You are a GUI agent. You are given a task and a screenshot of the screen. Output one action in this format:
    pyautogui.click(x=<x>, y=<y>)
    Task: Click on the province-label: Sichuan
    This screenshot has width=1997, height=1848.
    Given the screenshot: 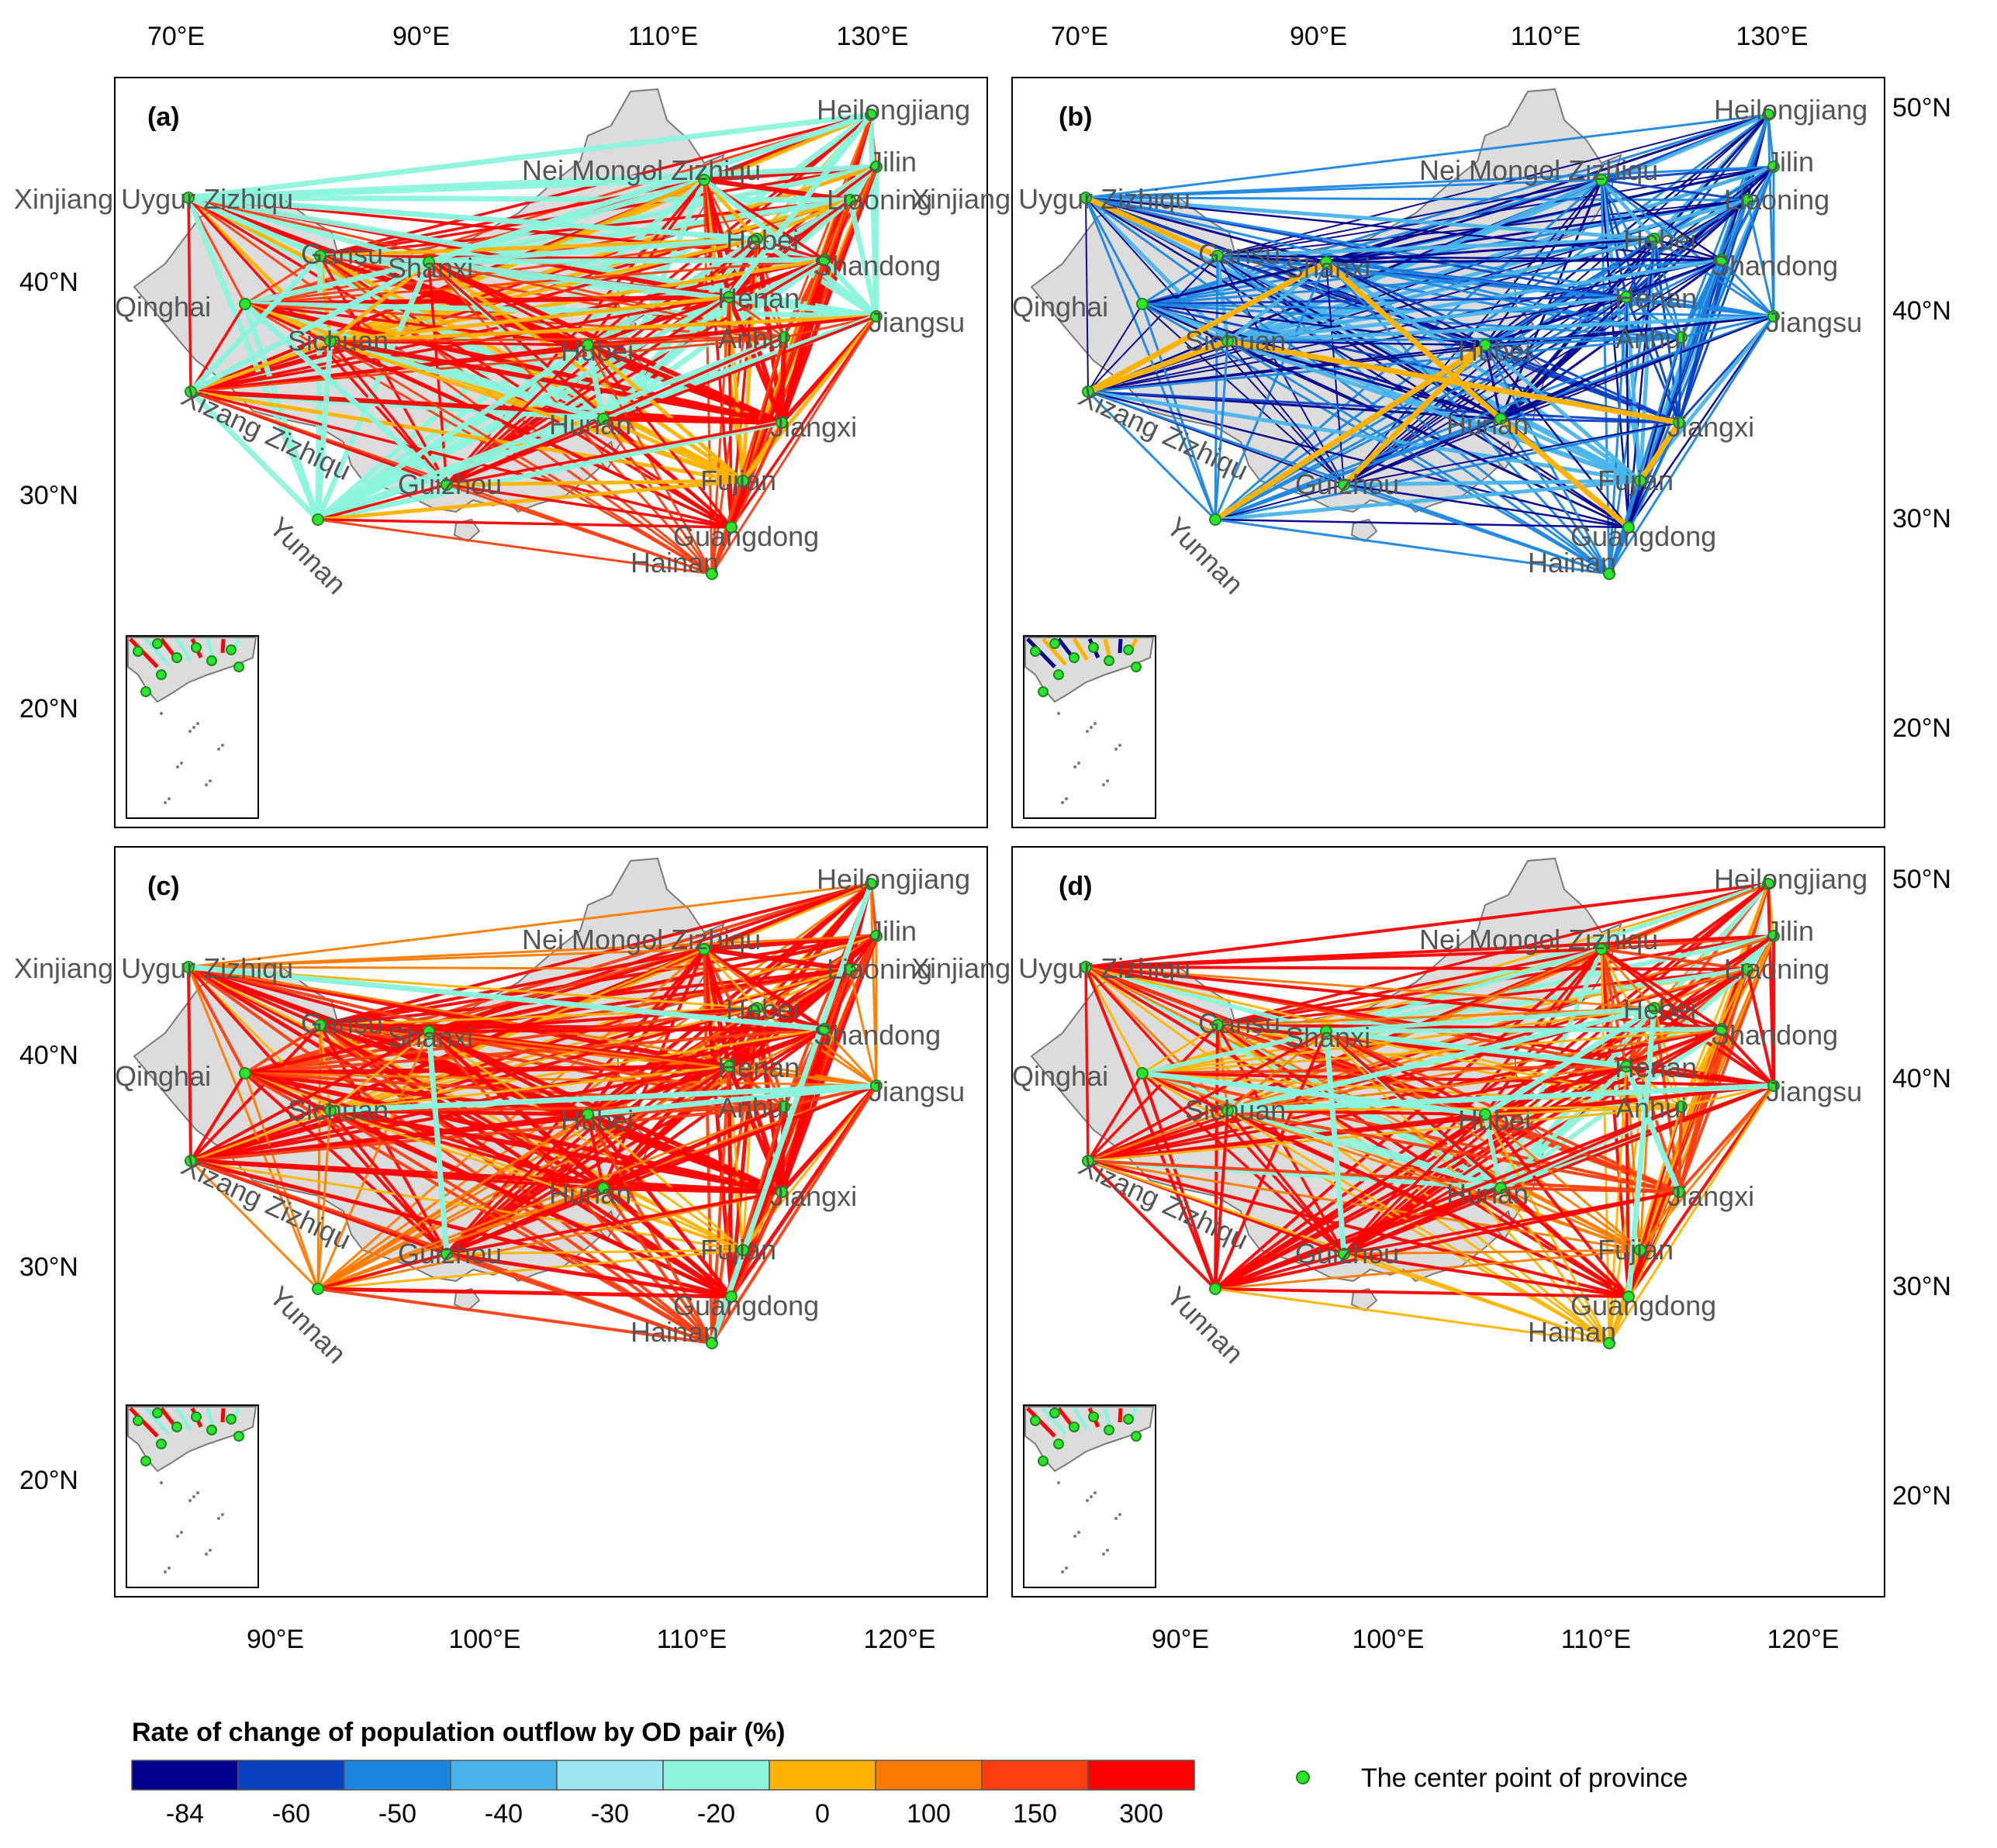 What is the action you would take?
    pyautogui.click(x=338, y=1110)
    